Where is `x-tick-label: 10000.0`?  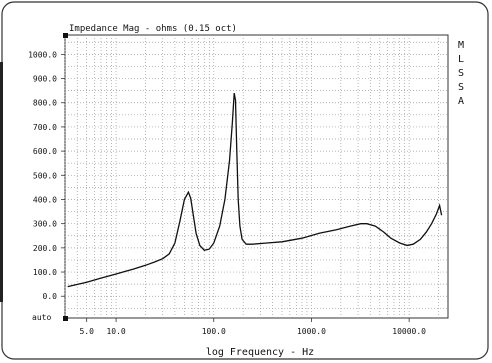
x-tick-label: 10000.0 is located at coordinates (409, 331).